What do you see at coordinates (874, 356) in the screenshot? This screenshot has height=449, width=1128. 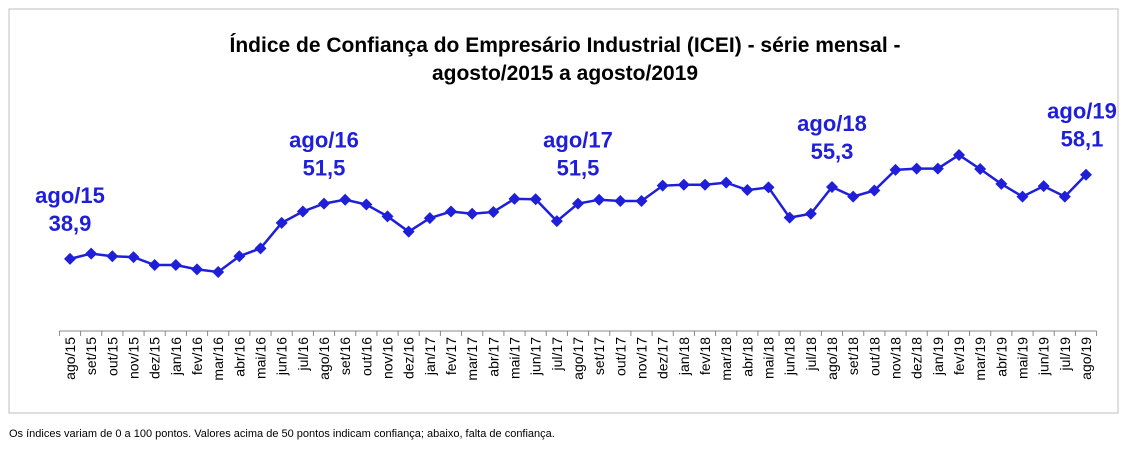 I see `x-tick-label: out/18` at bounding box center [874, 356].